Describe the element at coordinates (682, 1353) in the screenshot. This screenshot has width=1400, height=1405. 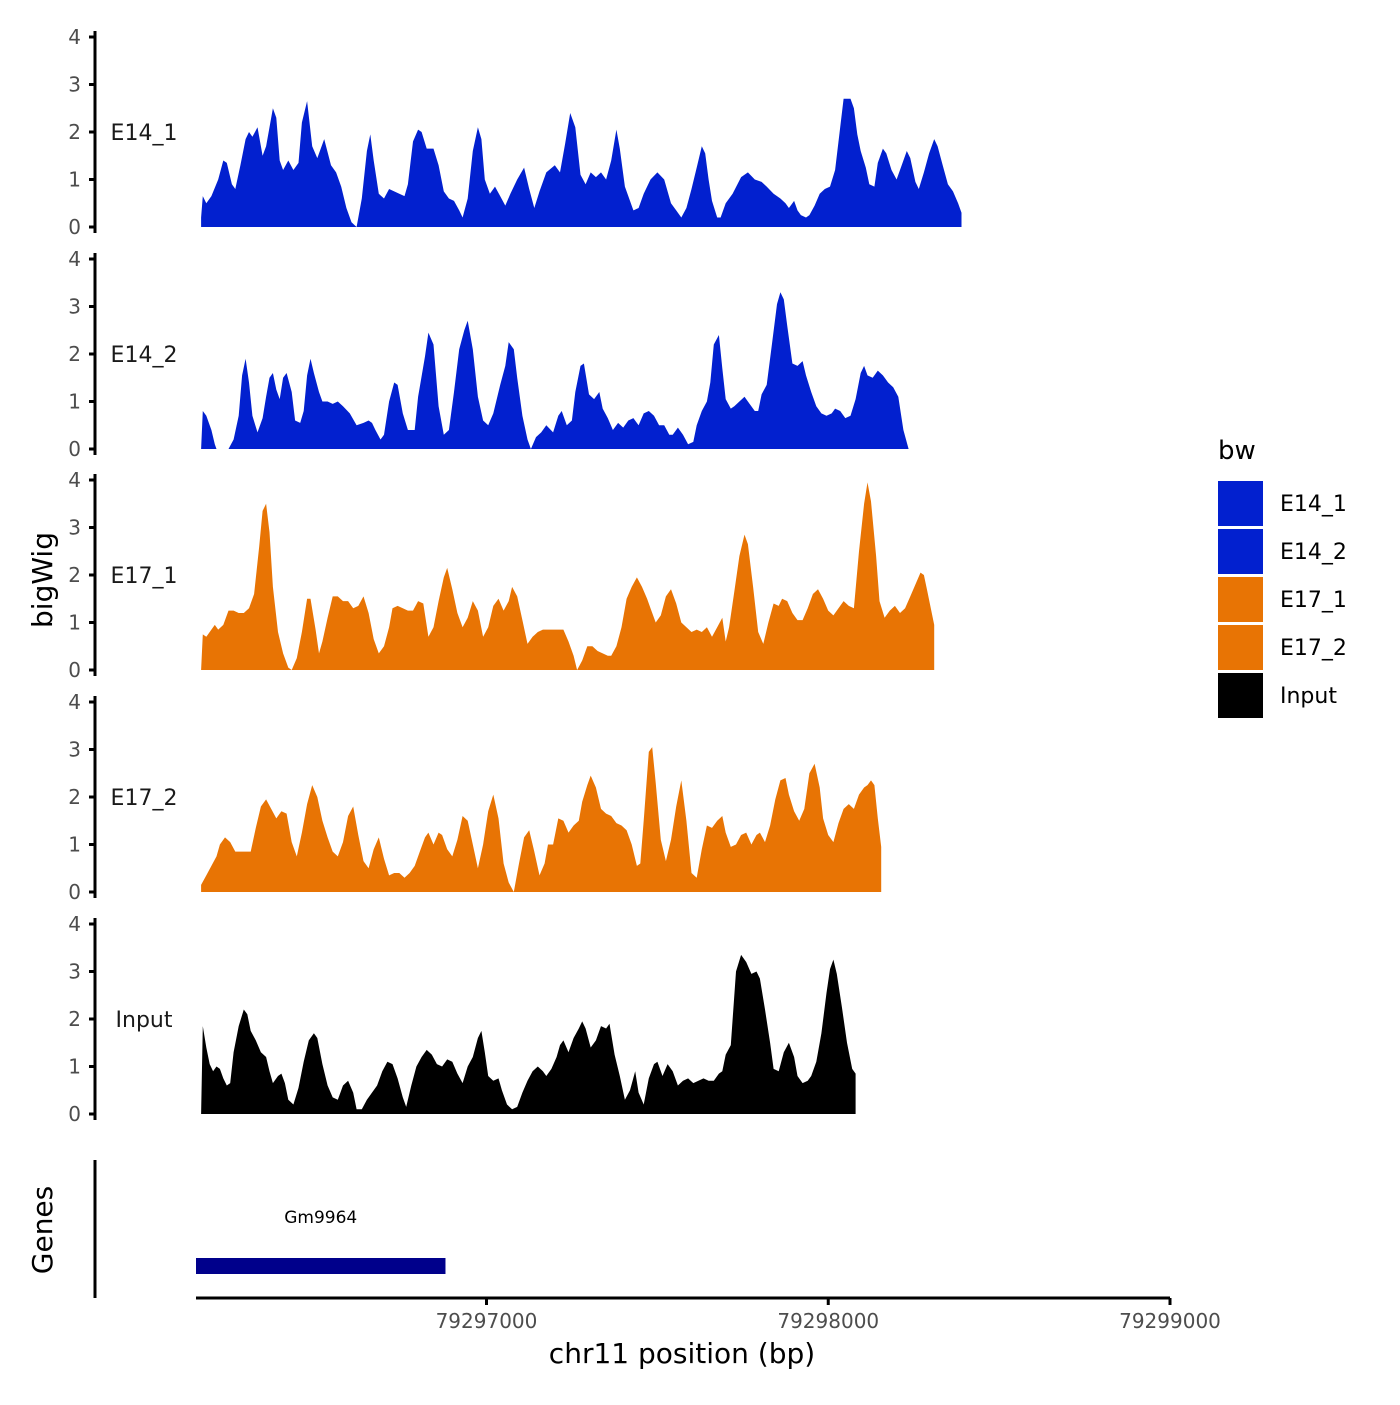
I see `x-axis-title: chr11 position (bp)` at that location.